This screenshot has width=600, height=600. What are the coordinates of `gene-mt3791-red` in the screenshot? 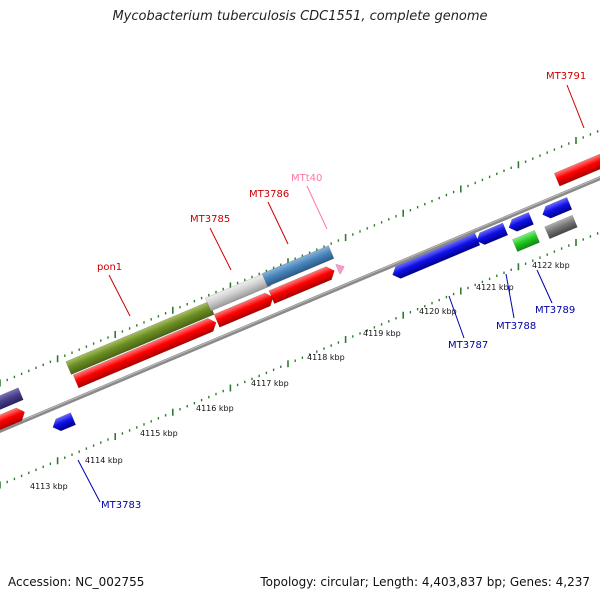 It's located at (576, 170).